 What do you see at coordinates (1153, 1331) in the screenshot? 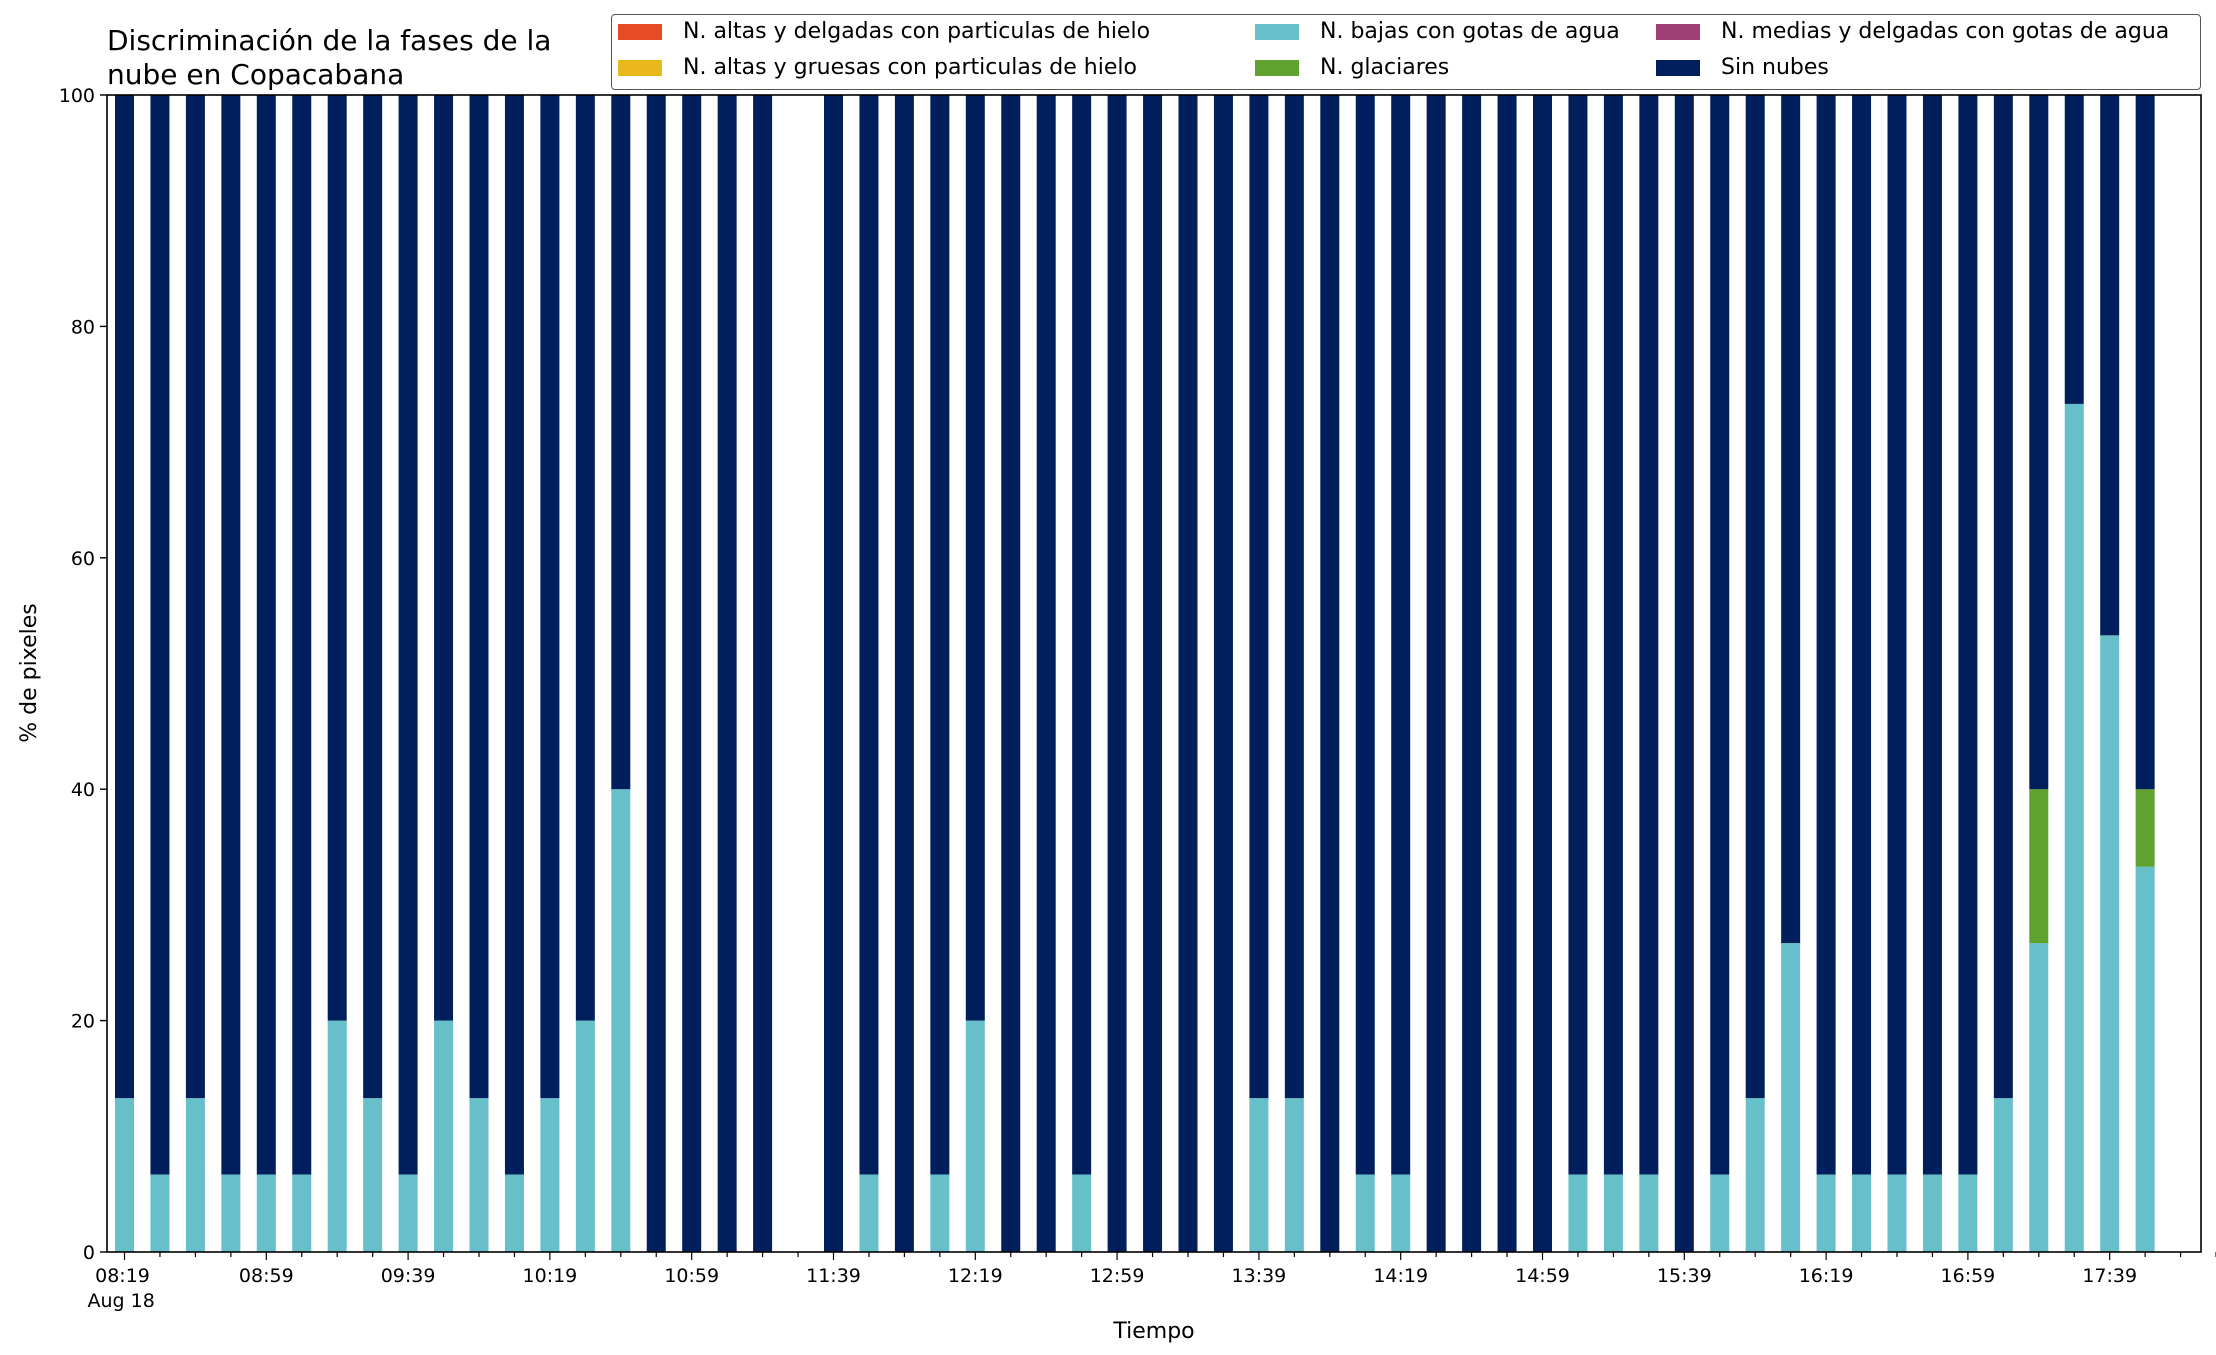
I see `x-axis-label: Tiempo` at bounding box center [1153, 1331].